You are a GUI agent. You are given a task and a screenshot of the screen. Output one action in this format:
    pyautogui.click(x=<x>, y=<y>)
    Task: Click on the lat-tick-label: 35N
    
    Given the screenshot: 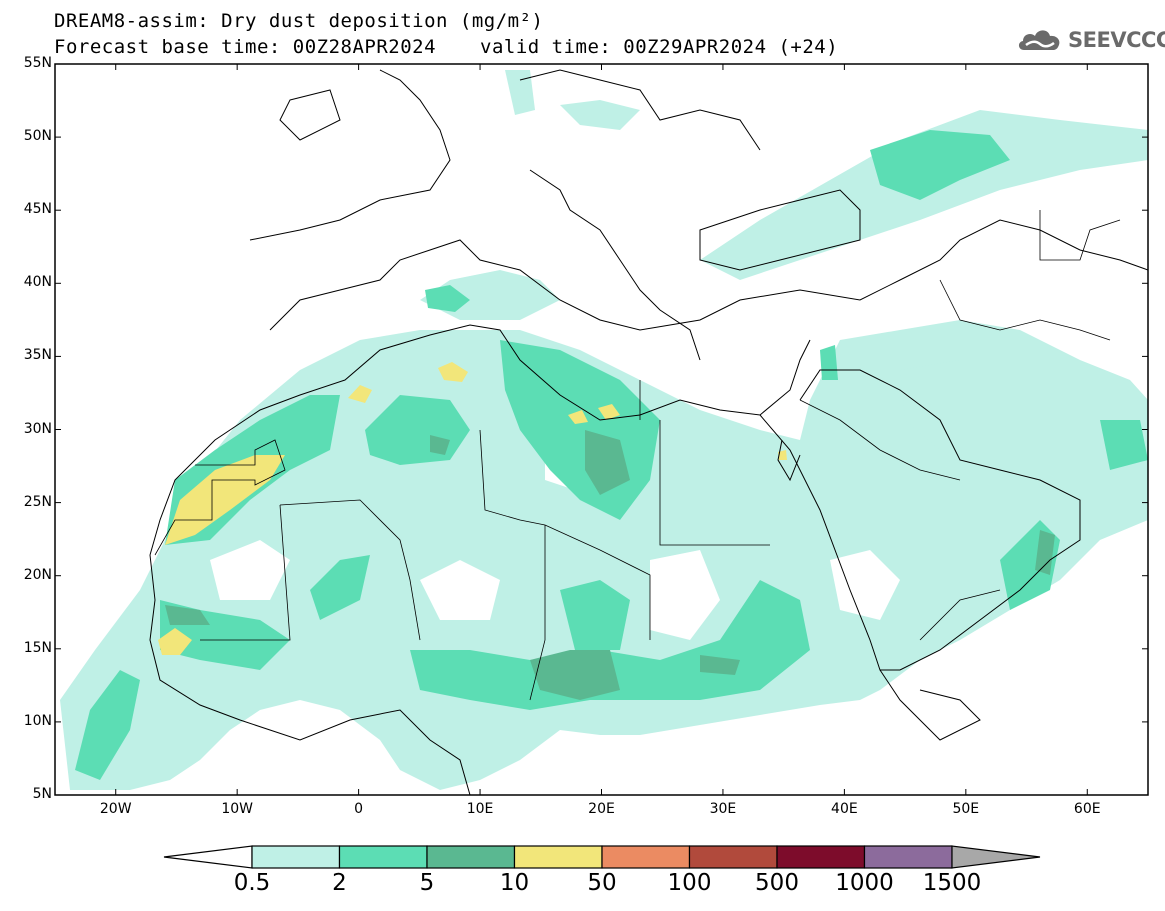 What is the action you would take?
    pyautogui.click(x=37, y=355)
    